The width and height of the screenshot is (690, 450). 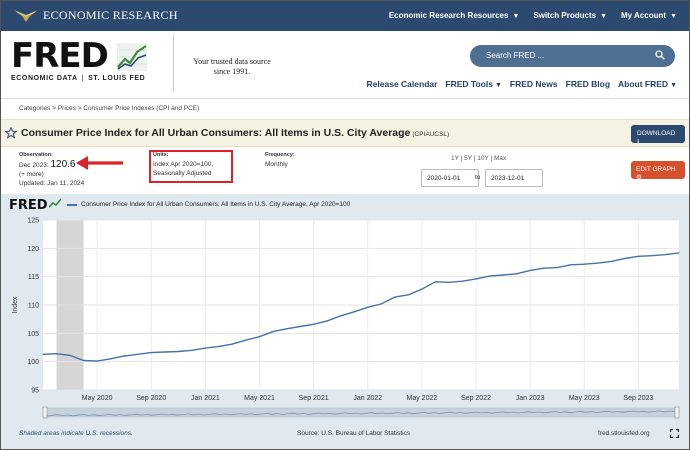 What do you see at coordinates (15, 305) in the screenshot?
I see `y-axis-label: Index` at bounding box center [15, 305].